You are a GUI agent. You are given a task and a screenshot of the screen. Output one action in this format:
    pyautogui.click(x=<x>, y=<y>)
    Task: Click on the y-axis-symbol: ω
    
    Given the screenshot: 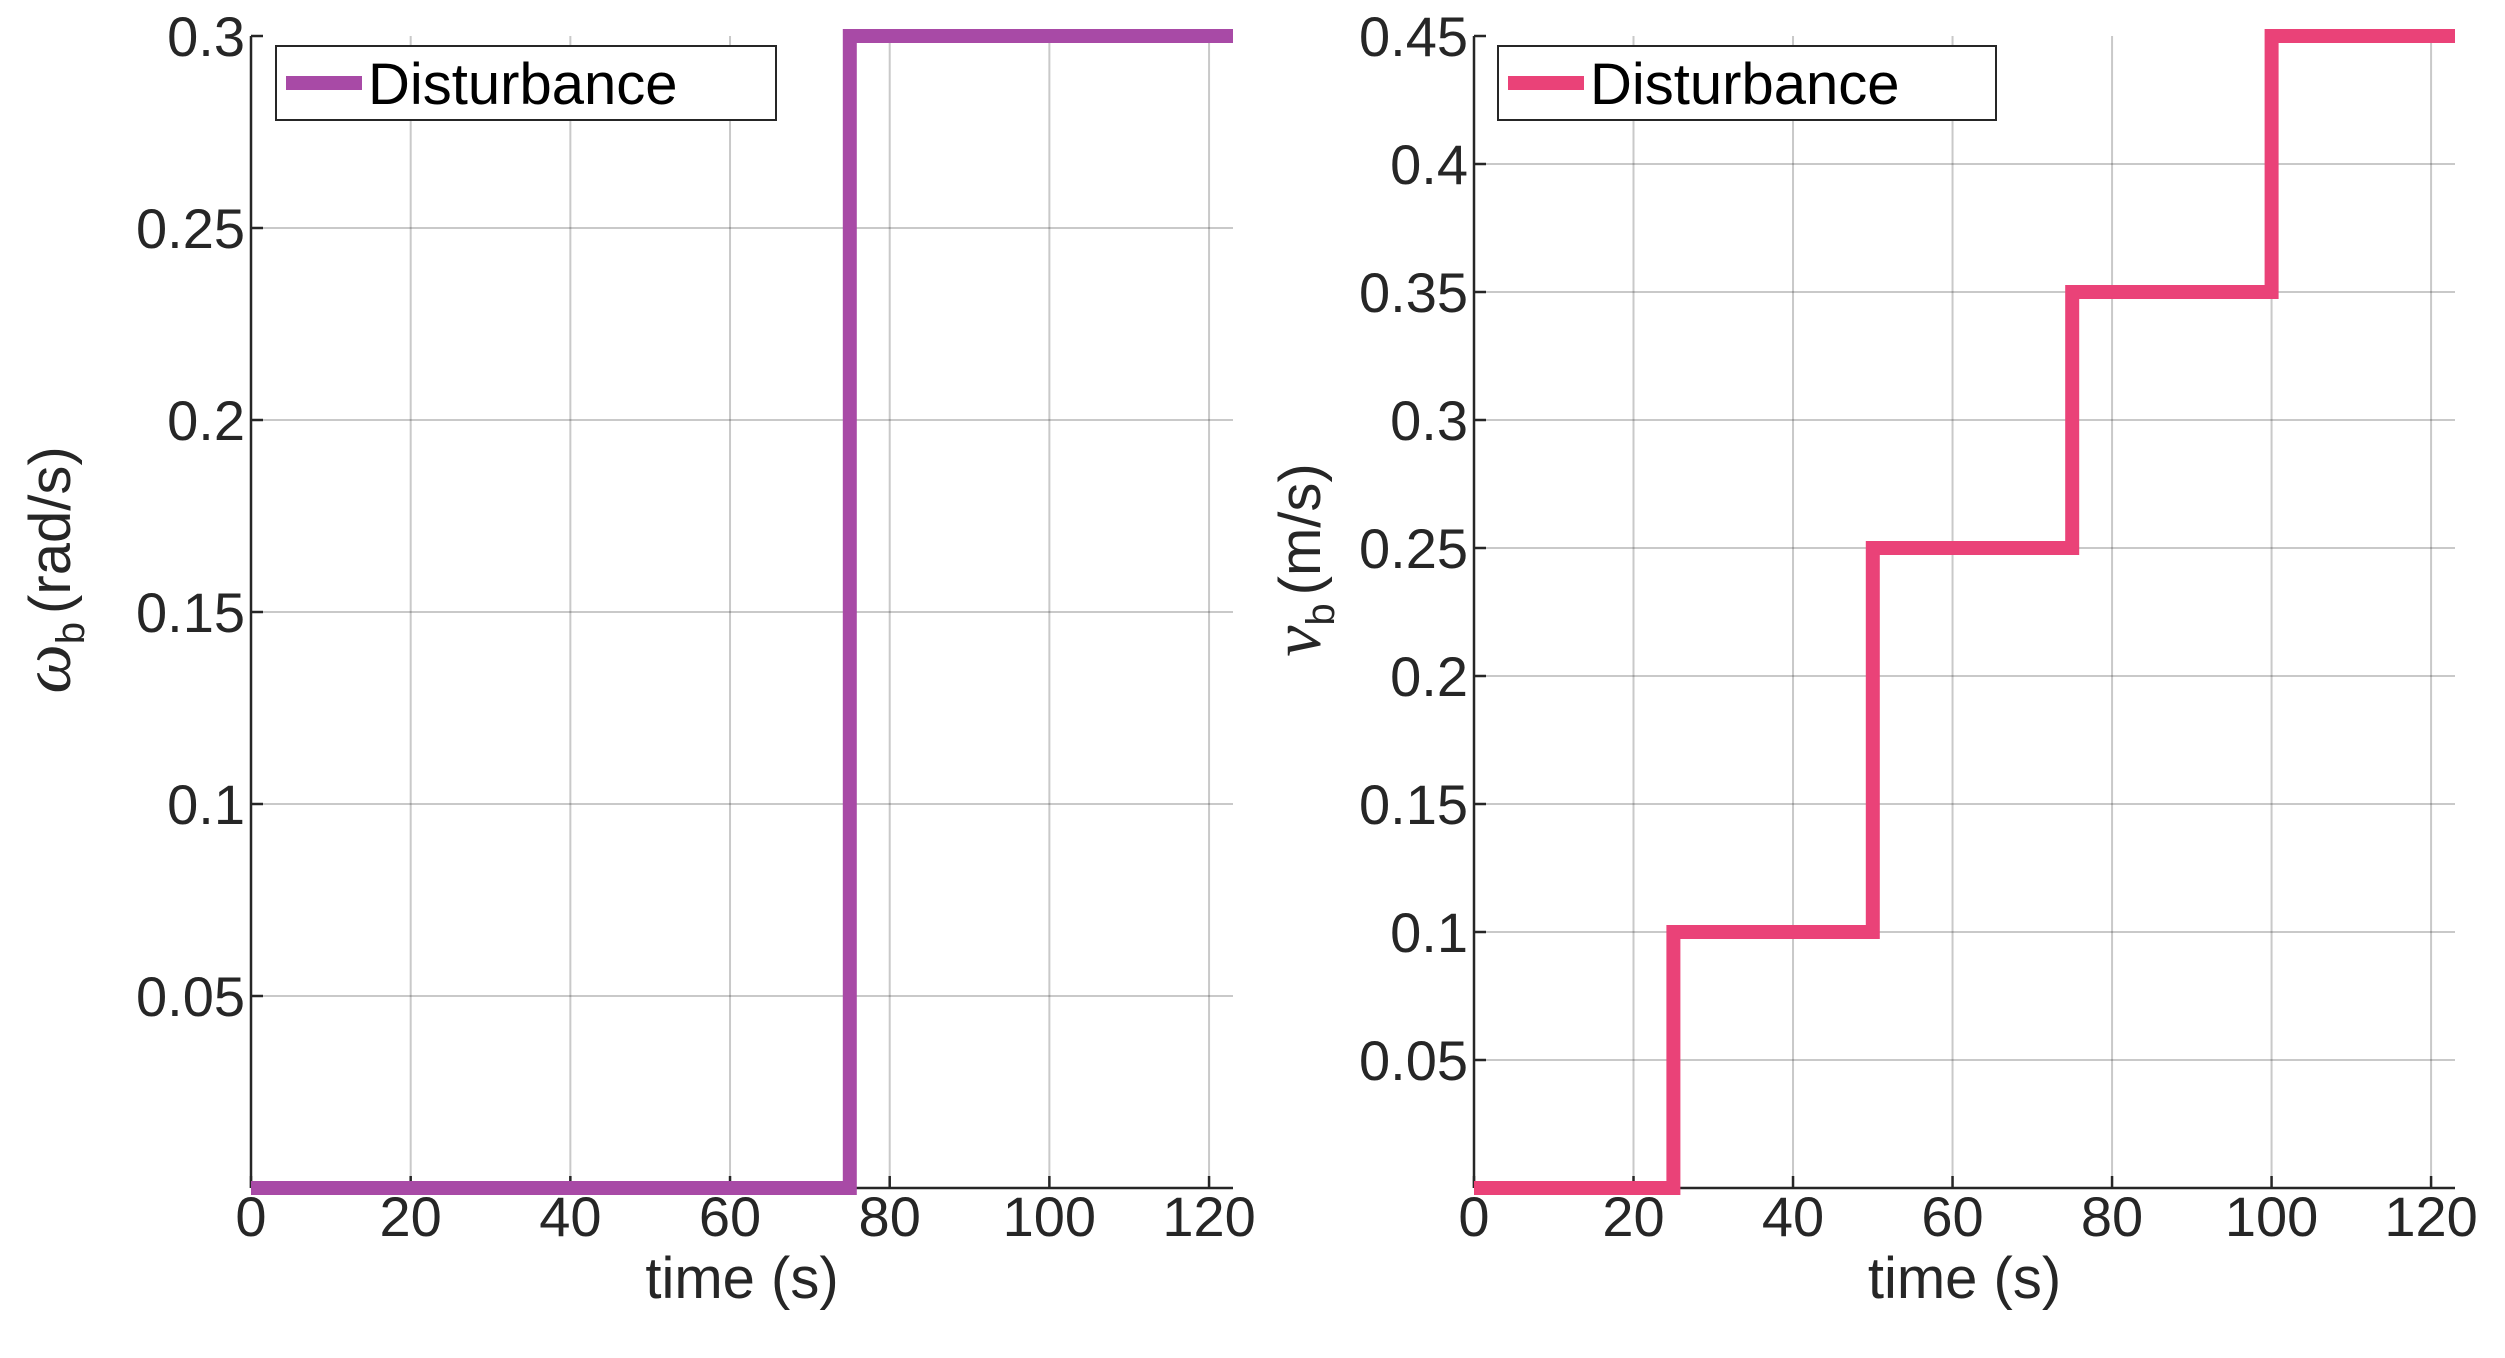 What is the action you would take?
    pyautogui.click(x=47, y=668)
    